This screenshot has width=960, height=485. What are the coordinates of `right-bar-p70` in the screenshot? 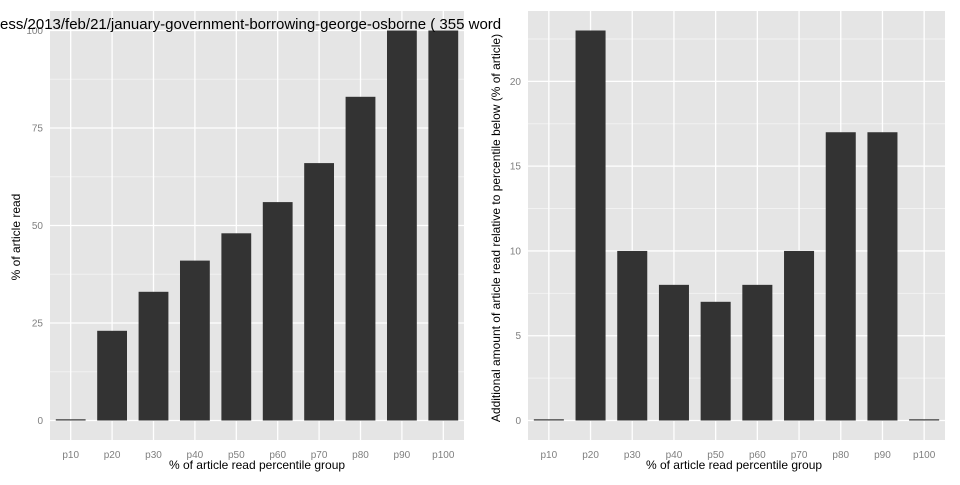 It's located at (799, 335).